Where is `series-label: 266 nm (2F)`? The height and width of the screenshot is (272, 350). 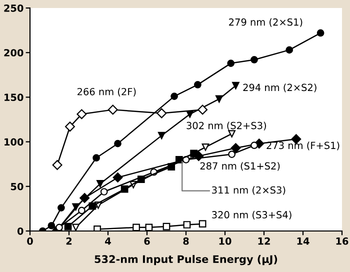
series-label: 266 nm (2F) is located at coordinates (107, 92).